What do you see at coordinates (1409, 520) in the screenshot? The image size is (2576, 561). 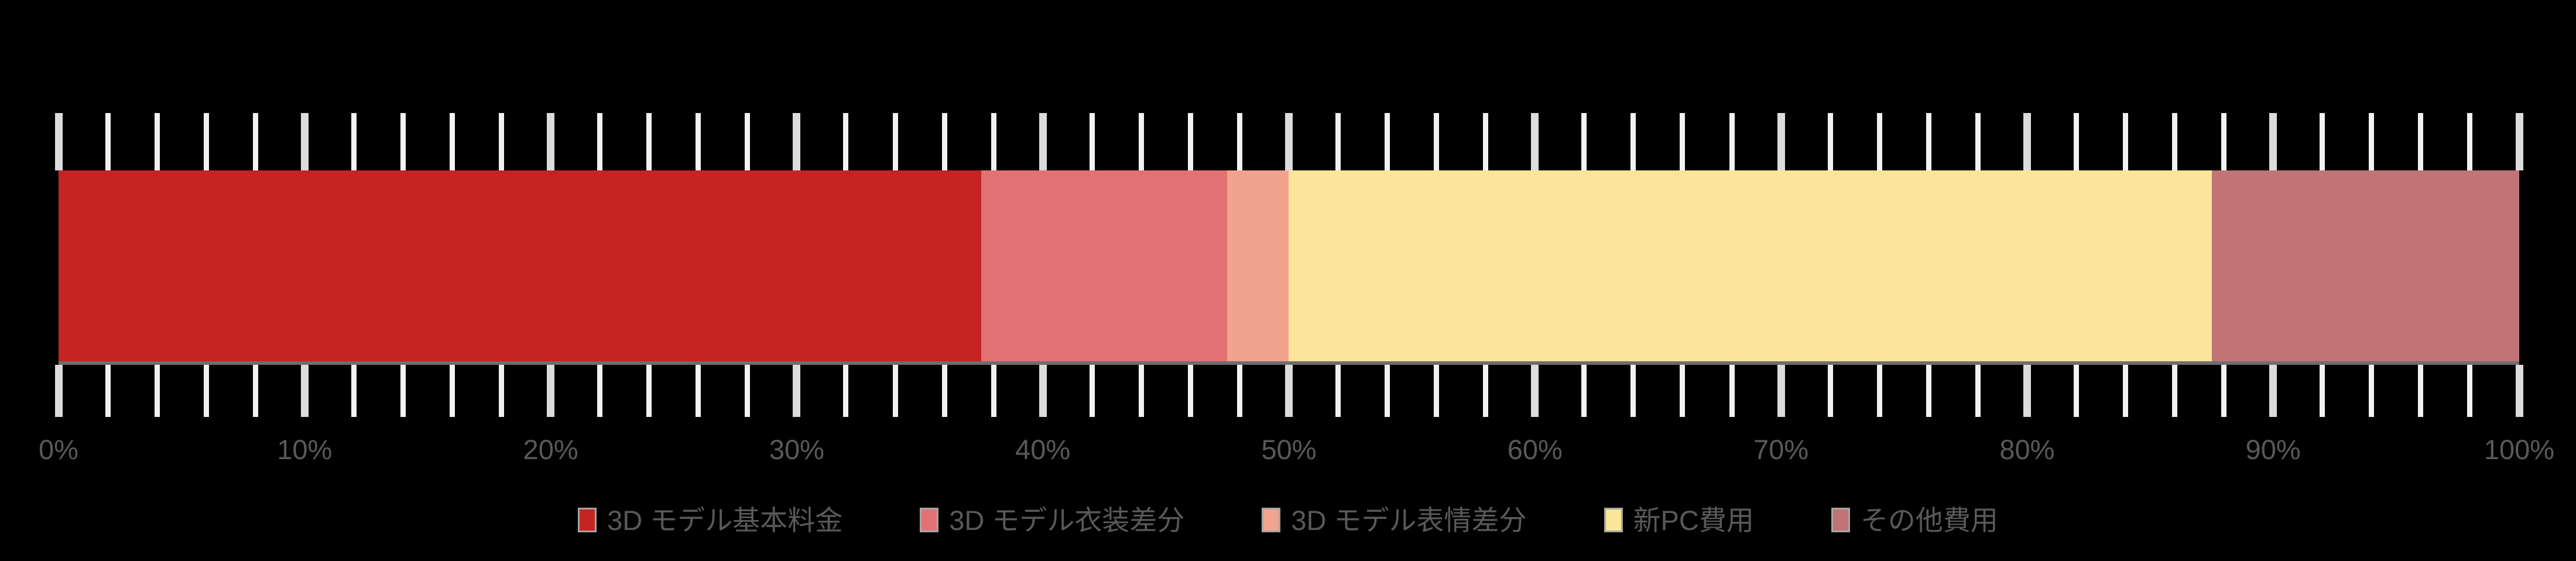 I see `legend-label: 3D モデル表情差分` at bounding box center [1409, 520].